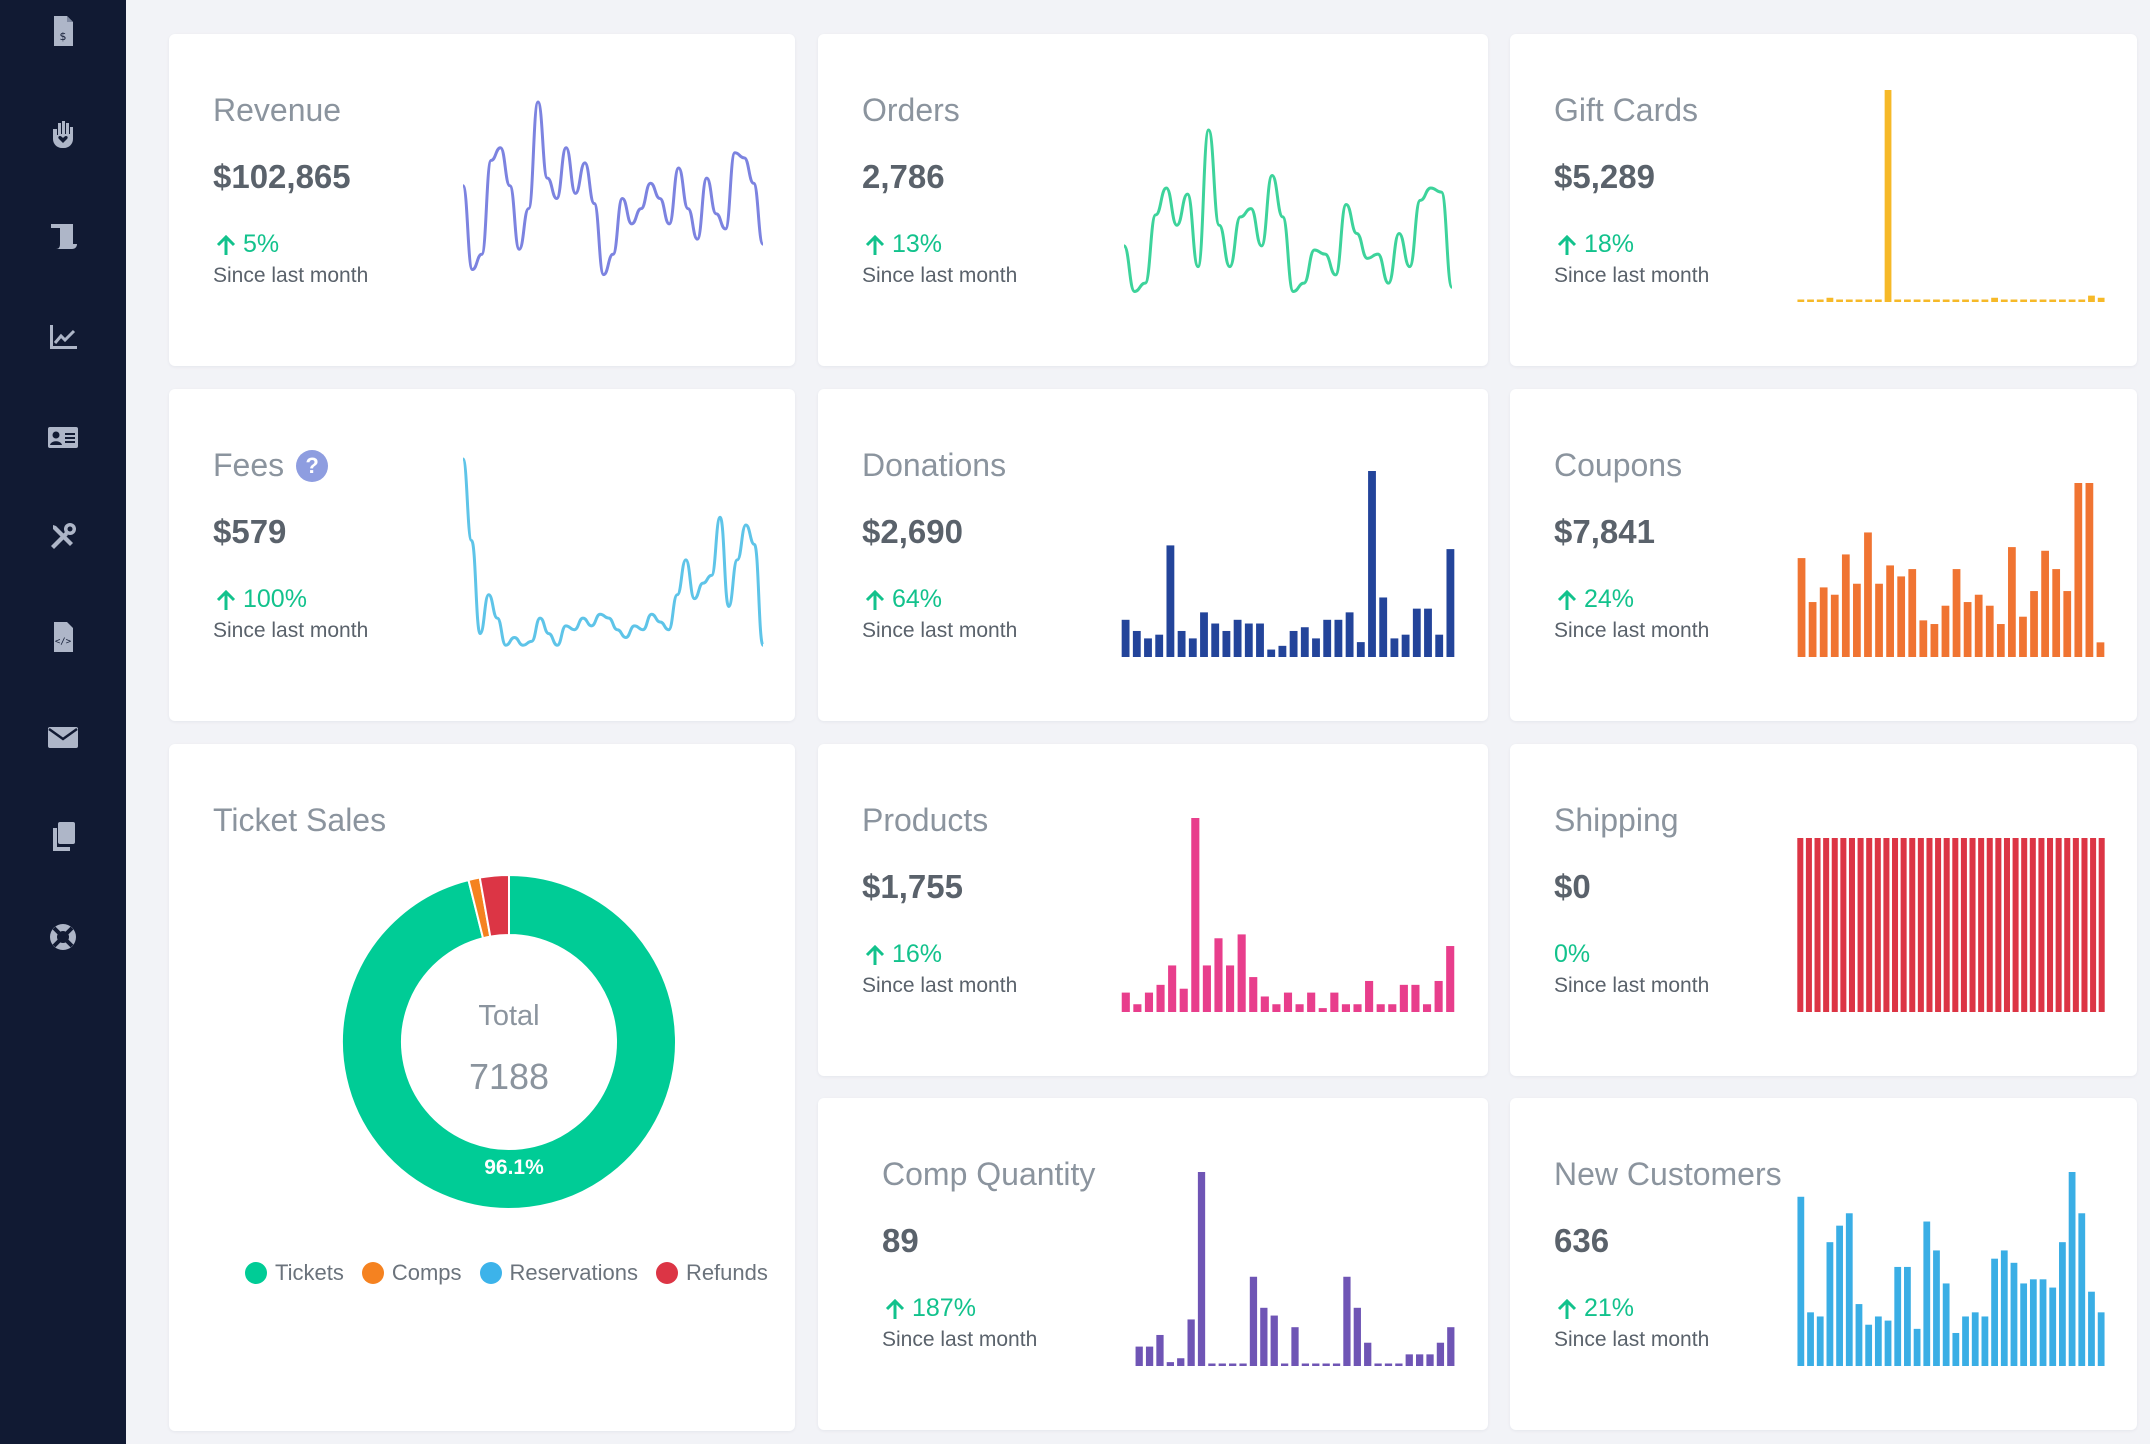 The height and width of the screenshot is (1444, 2150). I want to click on donut-chart: 96.1%, so click(509, 1041).